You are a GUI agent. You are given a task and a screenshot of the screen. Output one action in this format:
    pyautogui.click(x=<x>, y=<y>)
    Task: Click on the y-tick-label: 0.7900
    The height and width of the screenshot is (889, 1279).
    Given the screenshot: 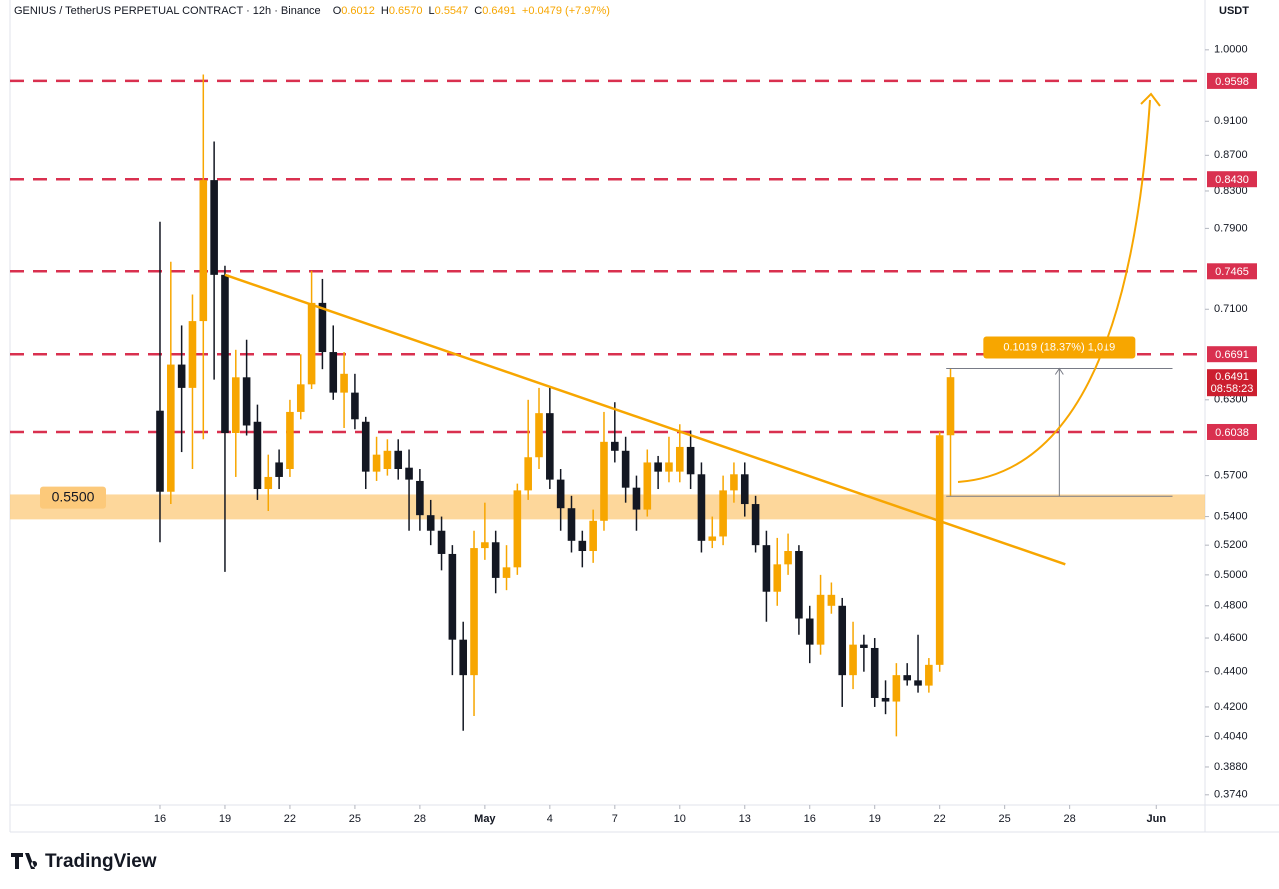 What is the action you would take?
    pyautogui.click(x=1231, y=228)
    